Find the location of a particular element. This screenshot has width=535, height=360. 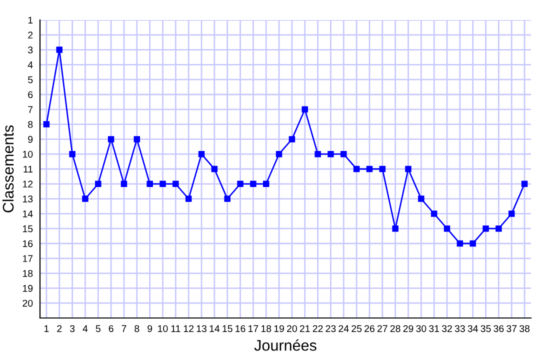

y-axis-title: Classements is located at coordinates (8, 168).